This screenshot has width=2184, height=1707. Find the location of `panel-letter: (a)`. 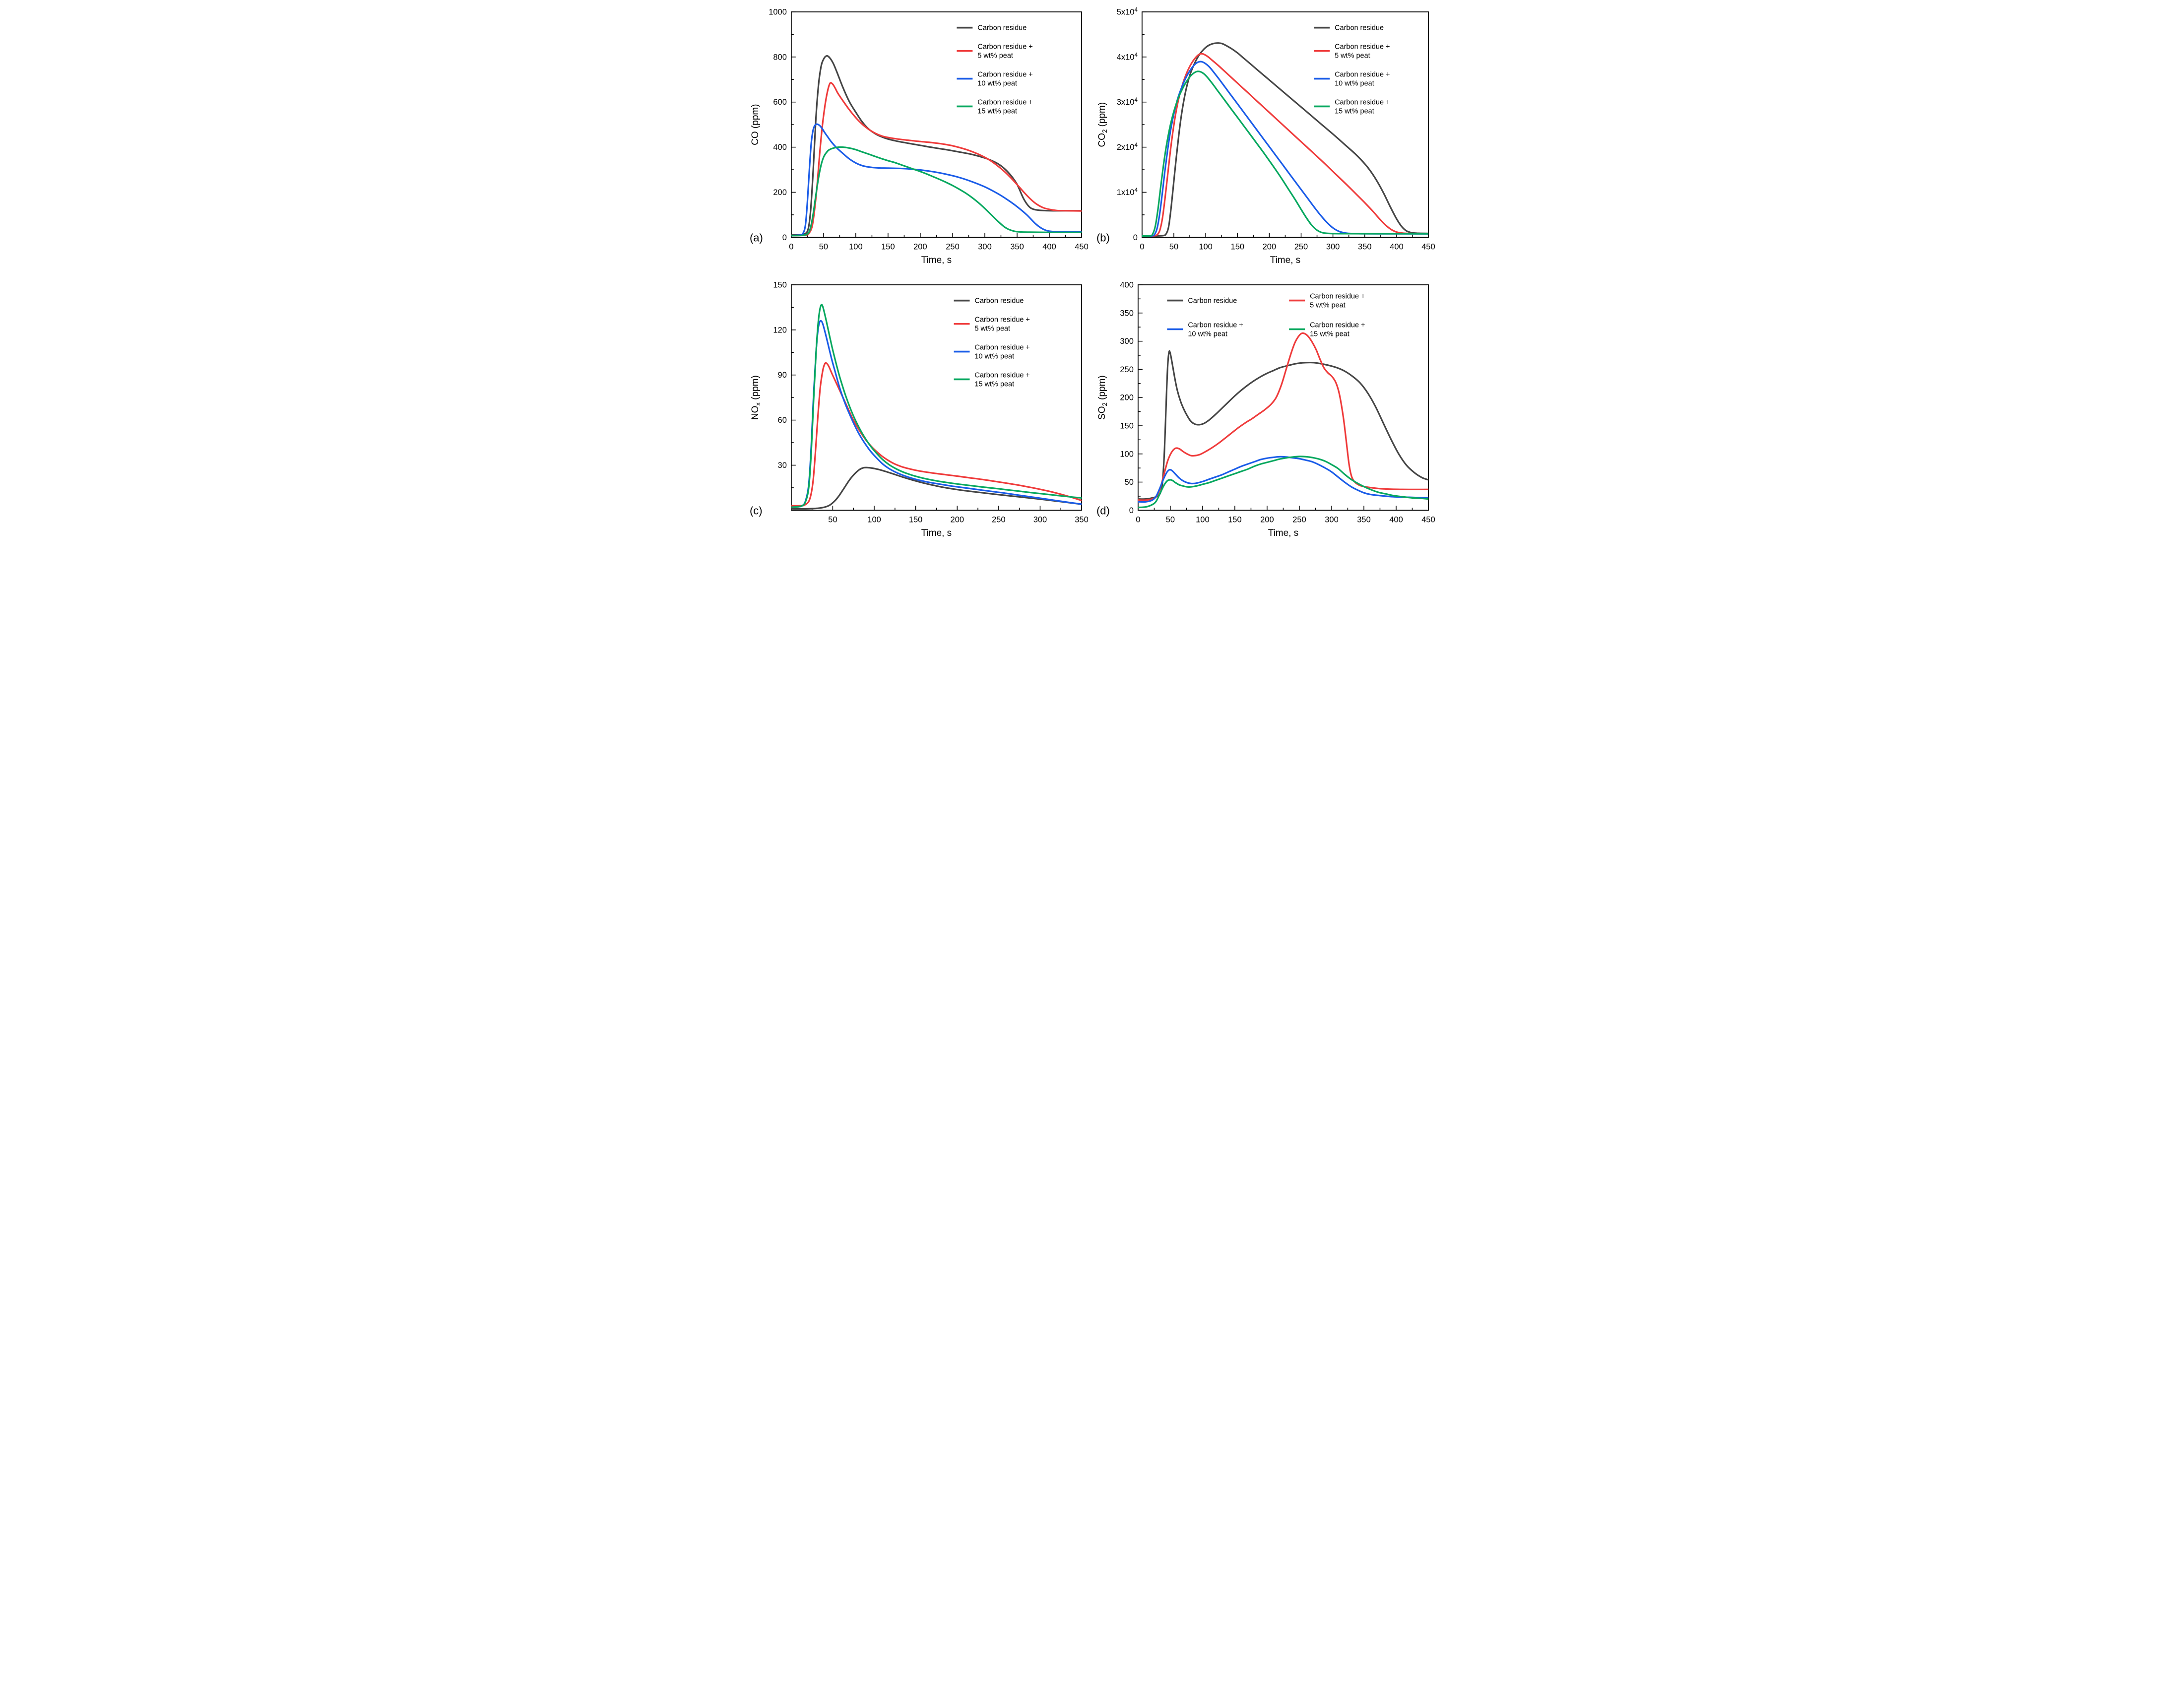

panel-letter: (a) is located at coordinates (756, 237).